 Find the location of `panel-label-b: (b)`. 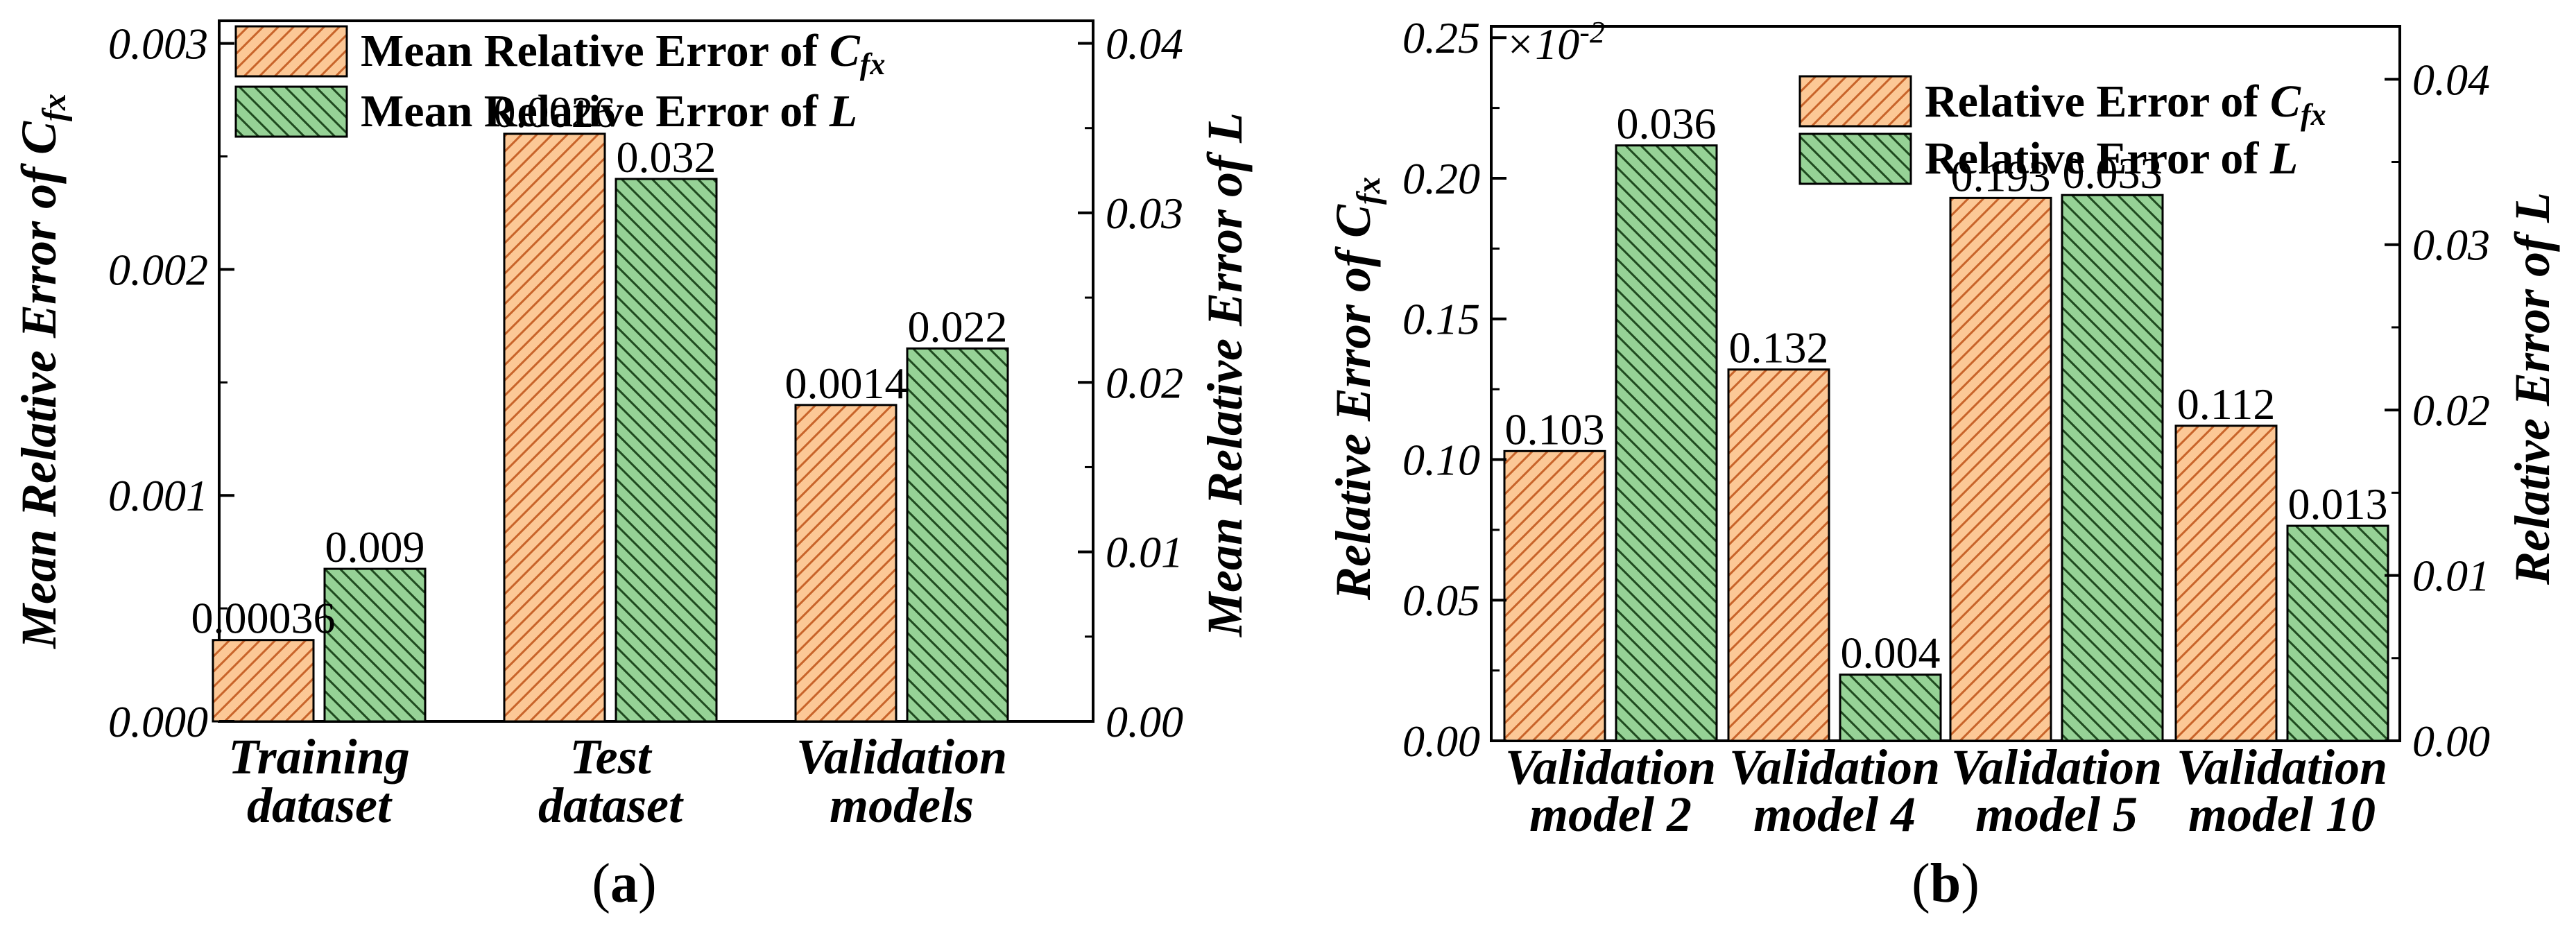

panel-label-b: (b) is located at coordinates (1946, 883).